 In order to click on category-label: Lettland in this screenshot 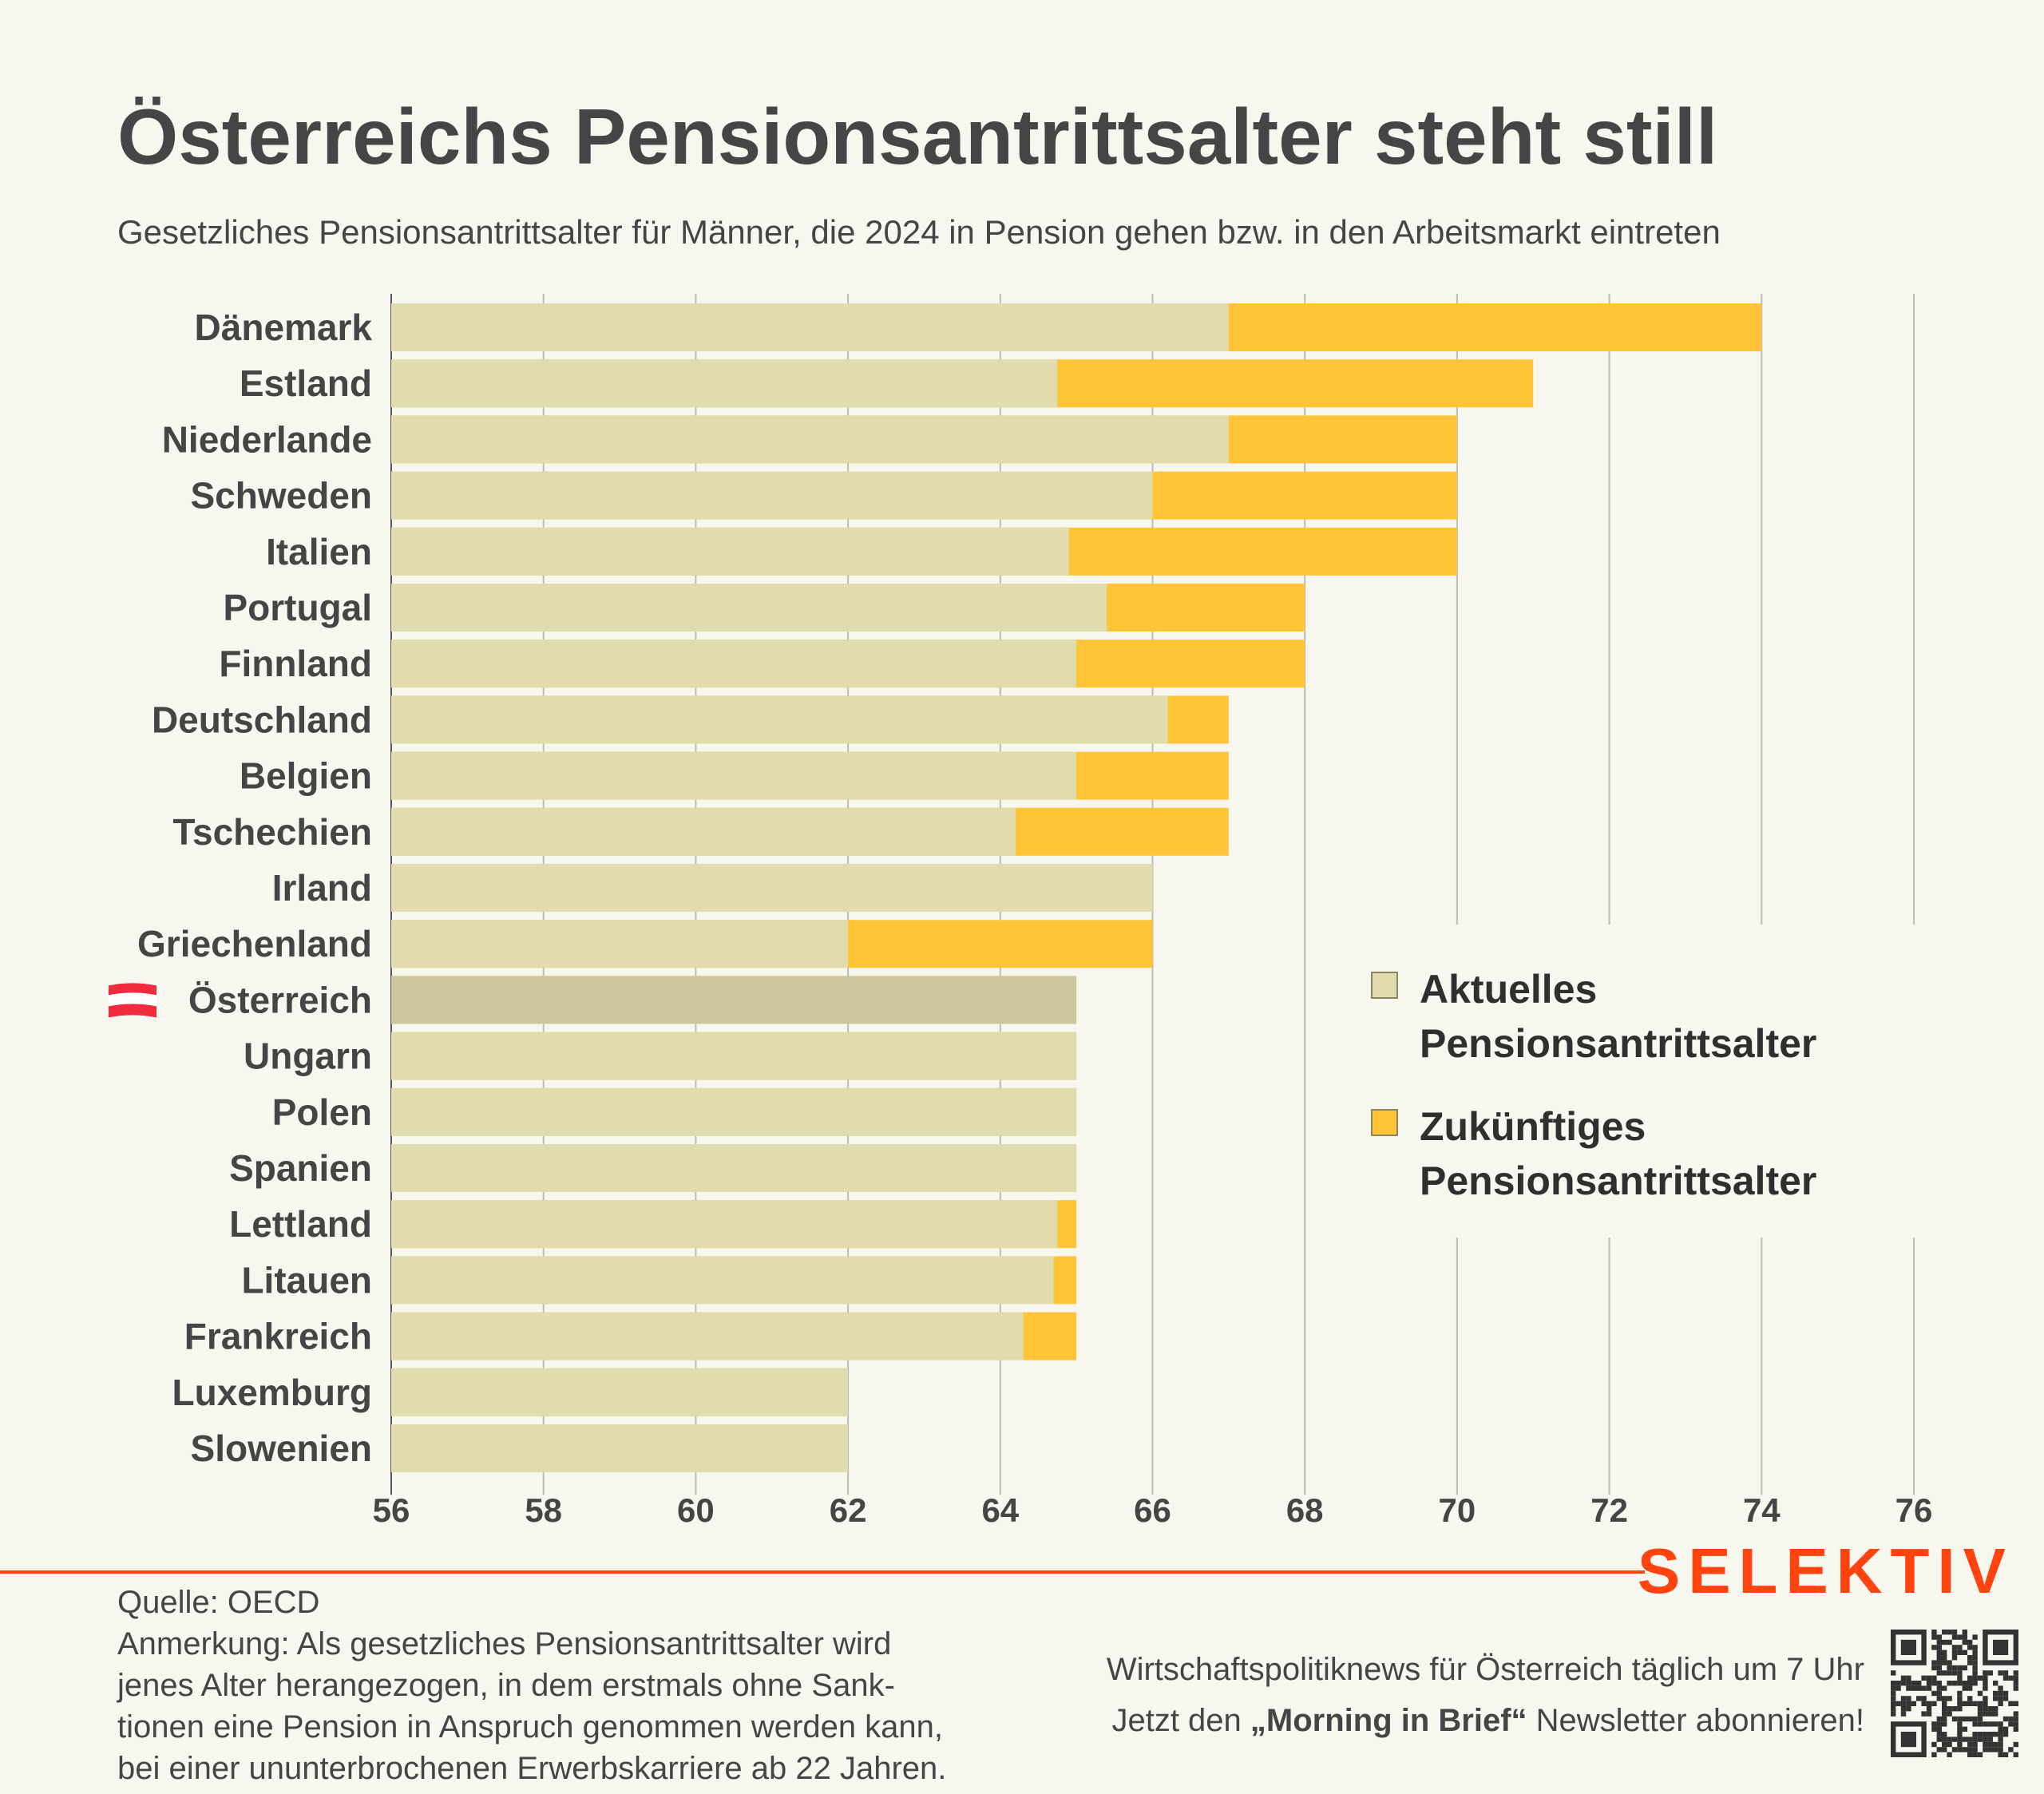, I will do `click(300, 1224)`.